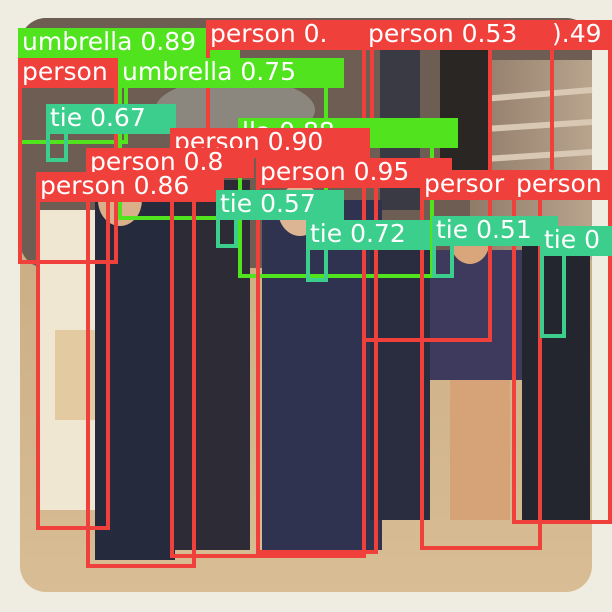  What do you see at coordinates (280, 205) in the screenshot?
I see `tie-detection-label: tie 0.57` at bounding box center [280, 205].